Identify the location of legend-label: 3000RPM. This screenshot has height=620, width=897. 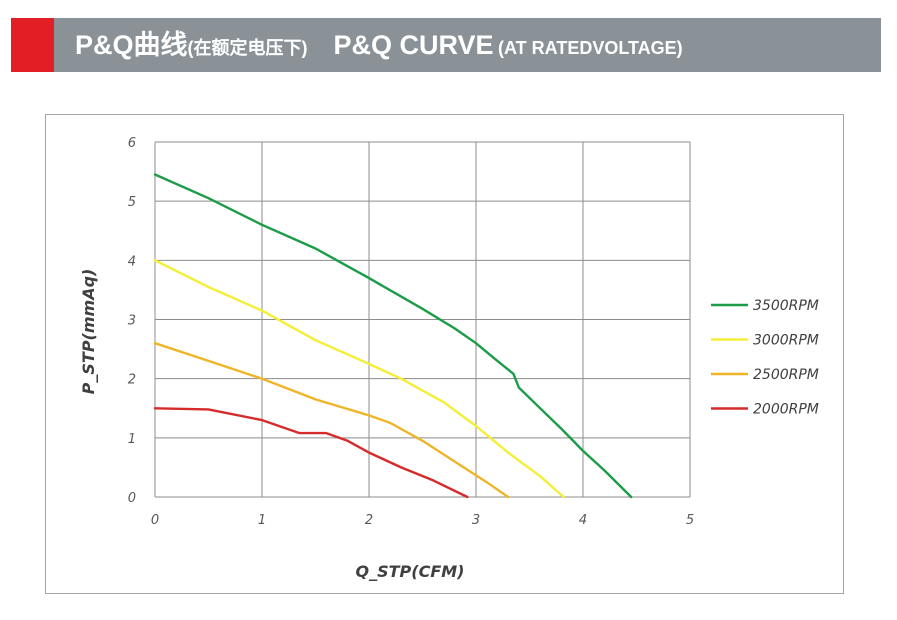
(786, 341).